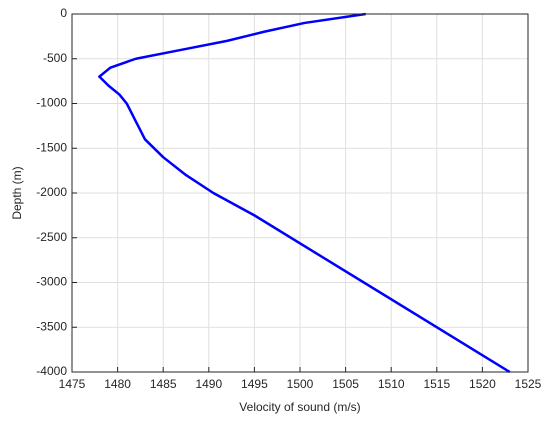  I want to click on x-tick-label: 1475, so click(72, 384).